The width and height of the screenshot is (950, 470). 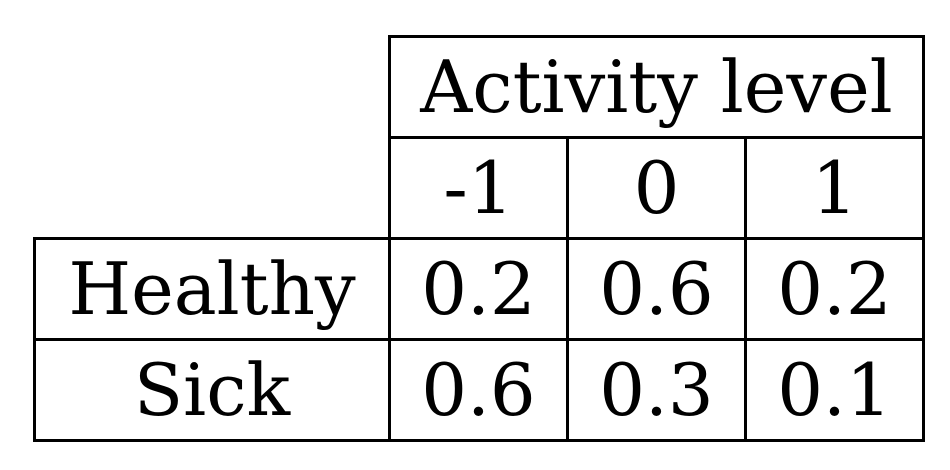 I want to click on cell-healthy-1: 0.2, so click(x=834, y=289).